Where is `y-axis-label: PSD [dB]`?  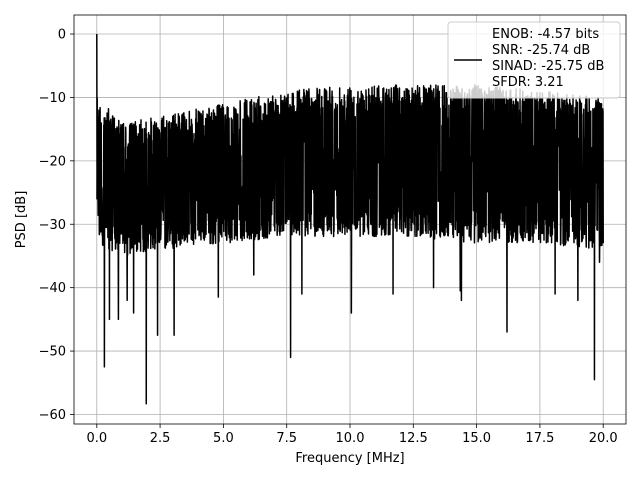
y-axis-label: PSD [dB] is located at coordinates (21, 220).